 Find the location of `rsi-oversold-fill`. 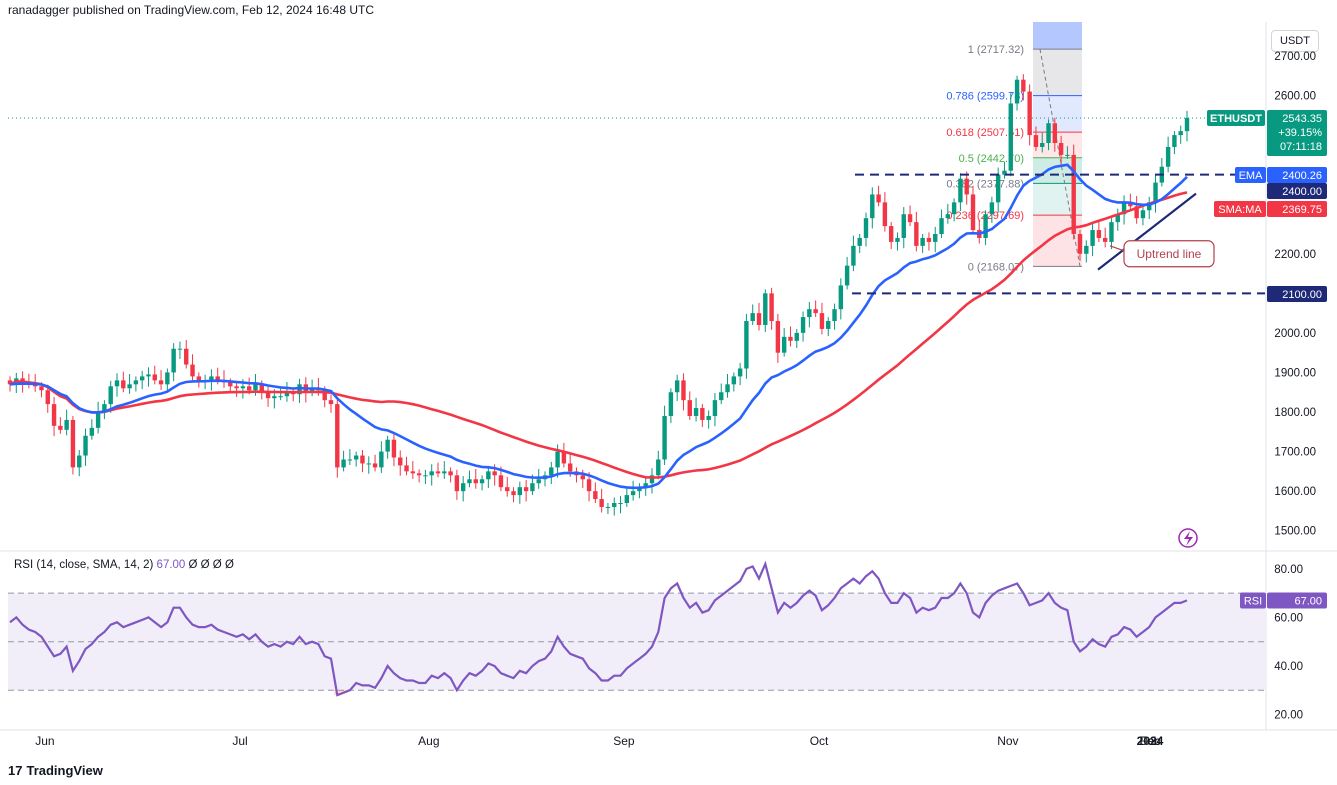

rsi-oversold-fill is located at coordinates (343, 691).